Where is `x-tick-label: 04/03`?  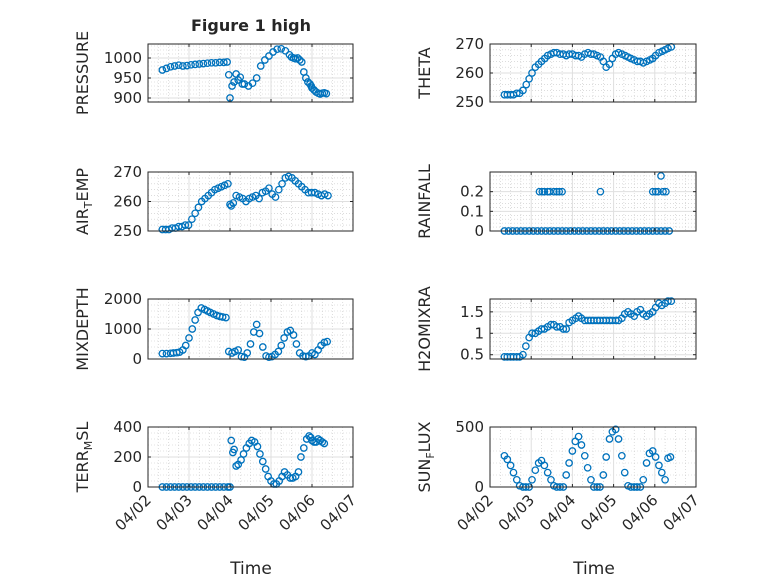
x-tick-label: 04/03 is located at coordinates (174, 512).